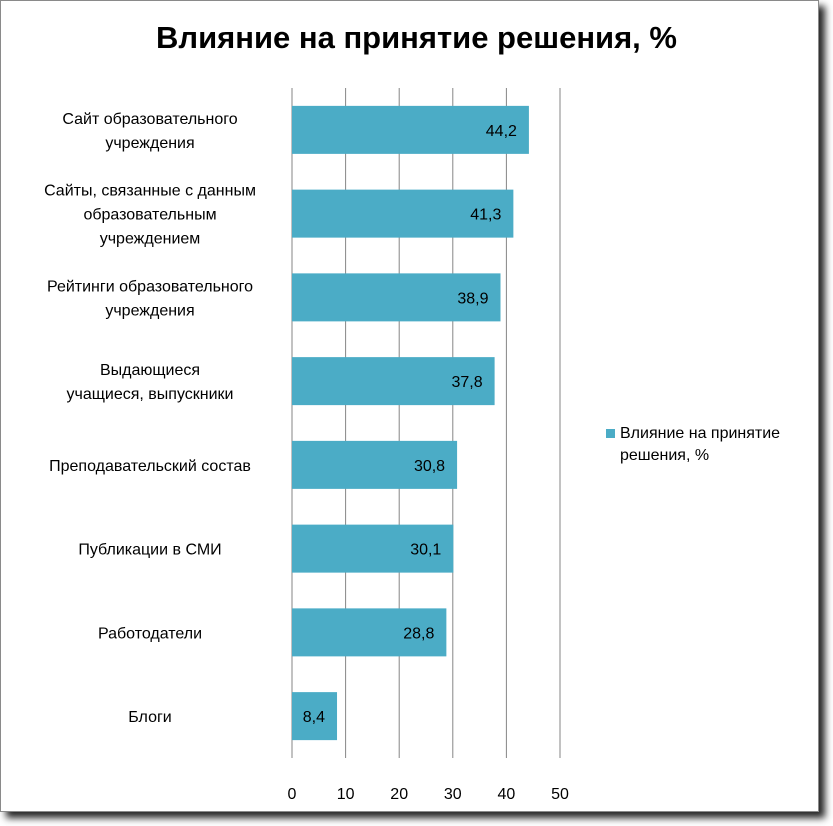  Describe the element at coordinates (150, 239) in the screenshot. I see `category-label-line: учреждением` at that location.